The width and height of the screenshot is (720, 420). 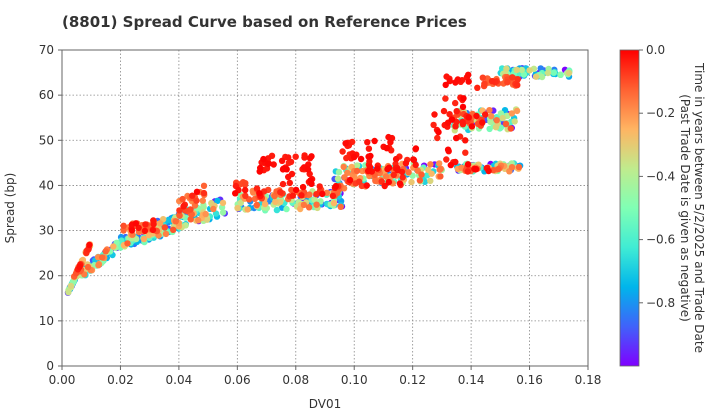 What do you see at coordinates (179, 380) in the screenshot?
I see `x-tick-label: 0.04` at bounding box center [179, 380].